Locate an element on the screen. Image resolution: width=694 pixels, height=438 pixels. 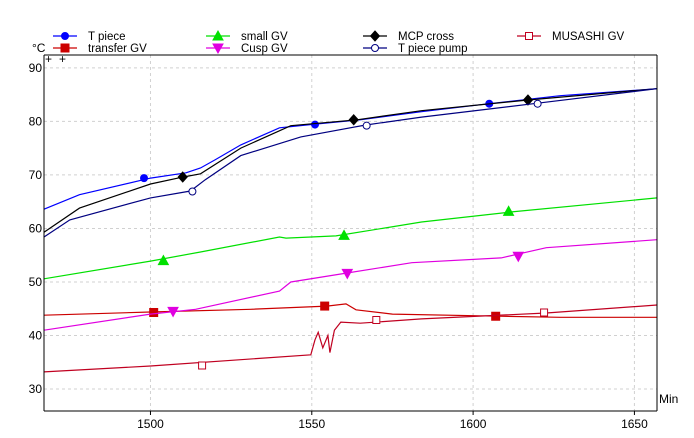
series-transfer-gv is located at coordinates (350, 311).